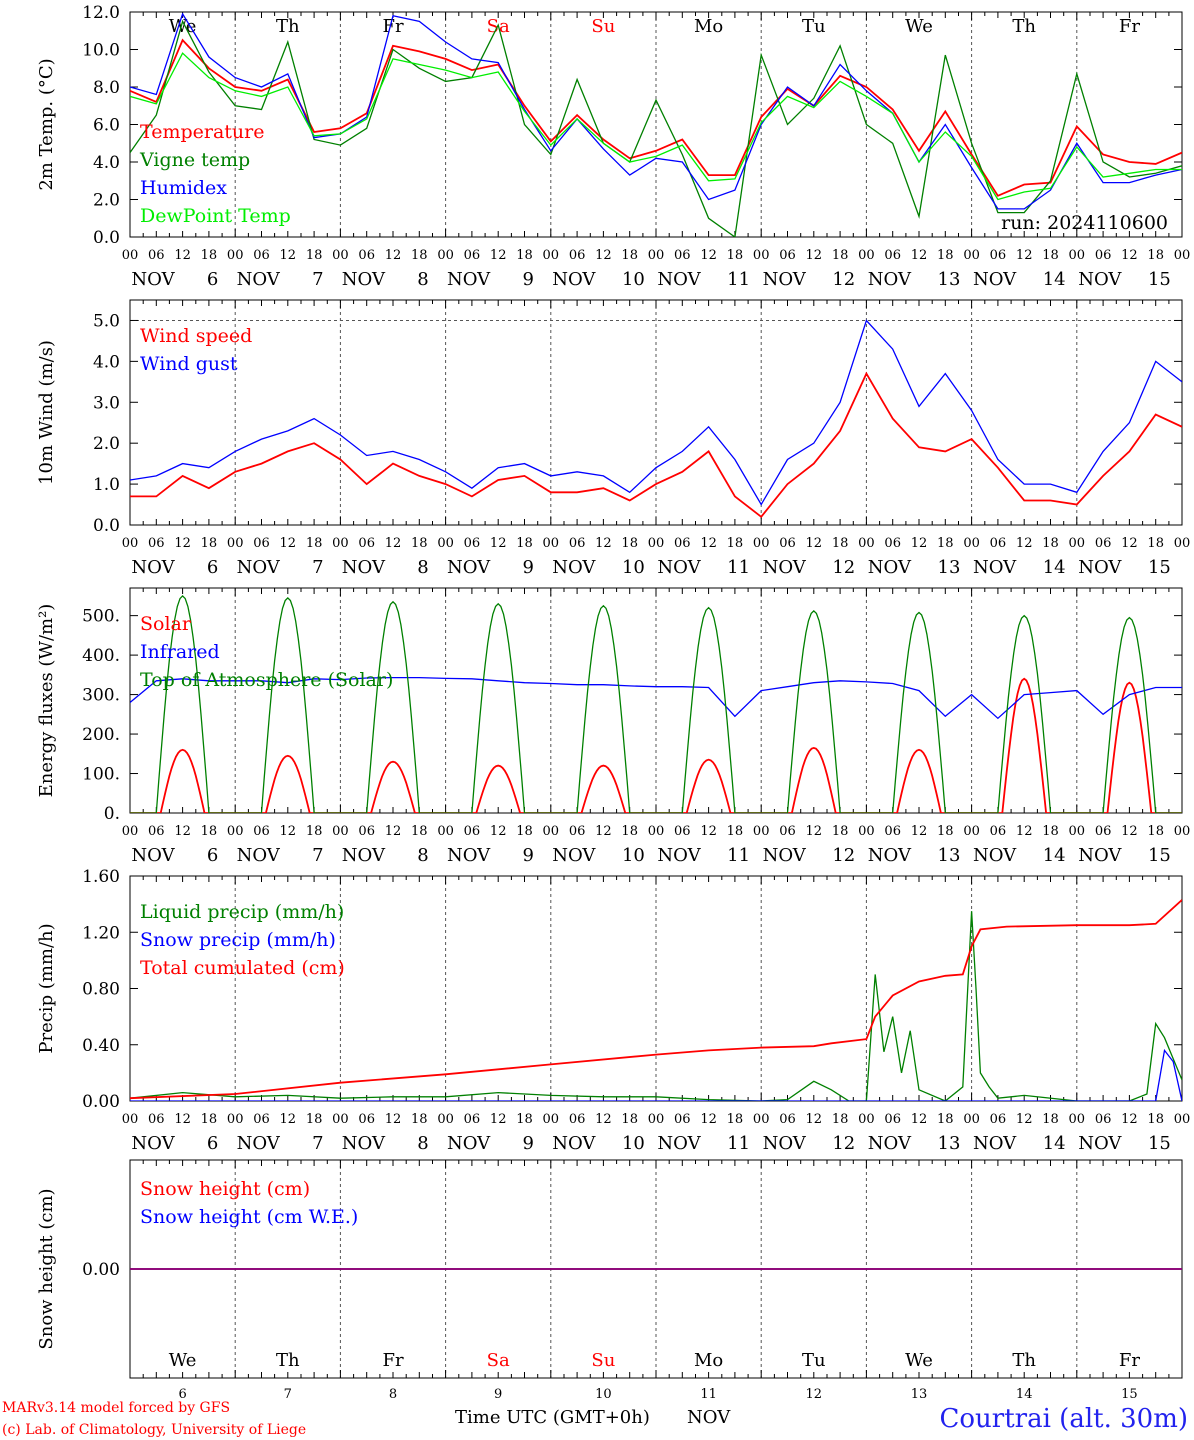 The image size is (1194, 1440). What do you see at coordinates (422, 567) in the screenshot?
I see `x-day-number: 8` at bounding box center [422, 567].